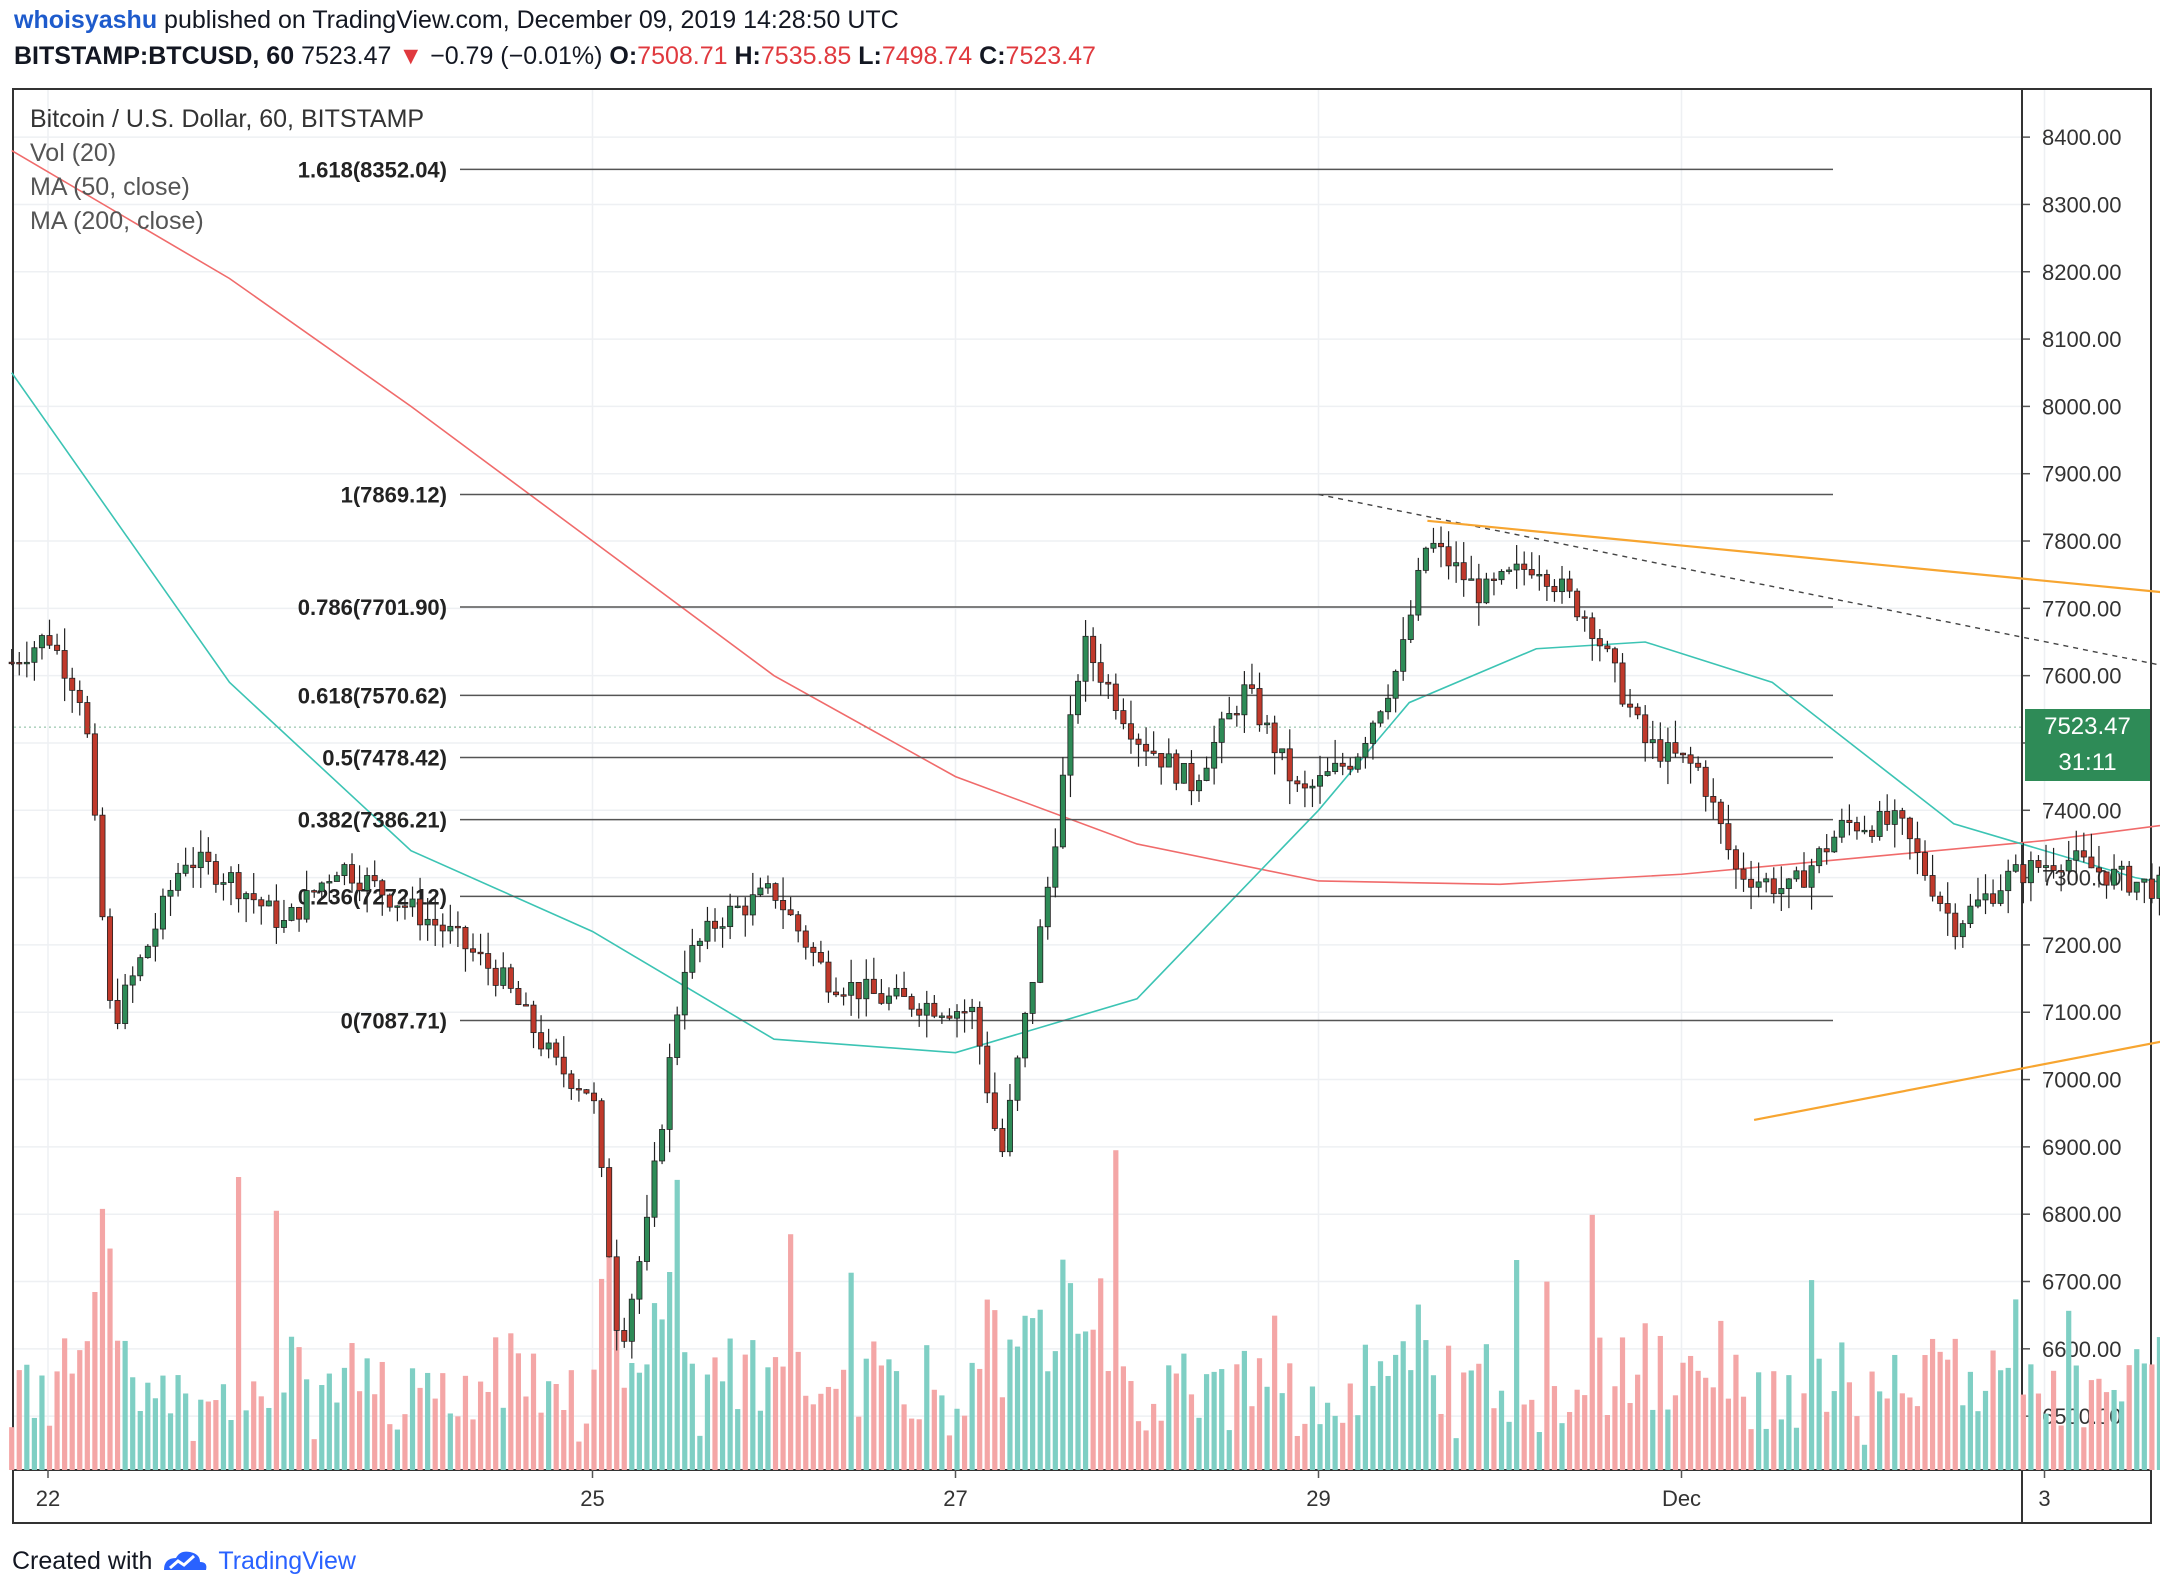 This screenshot has height=1596, width=2160. What do you see at coordinates (346, 56) in the screenshot?
I see `last-price: 7523.47` at bounding box center [346, 56].